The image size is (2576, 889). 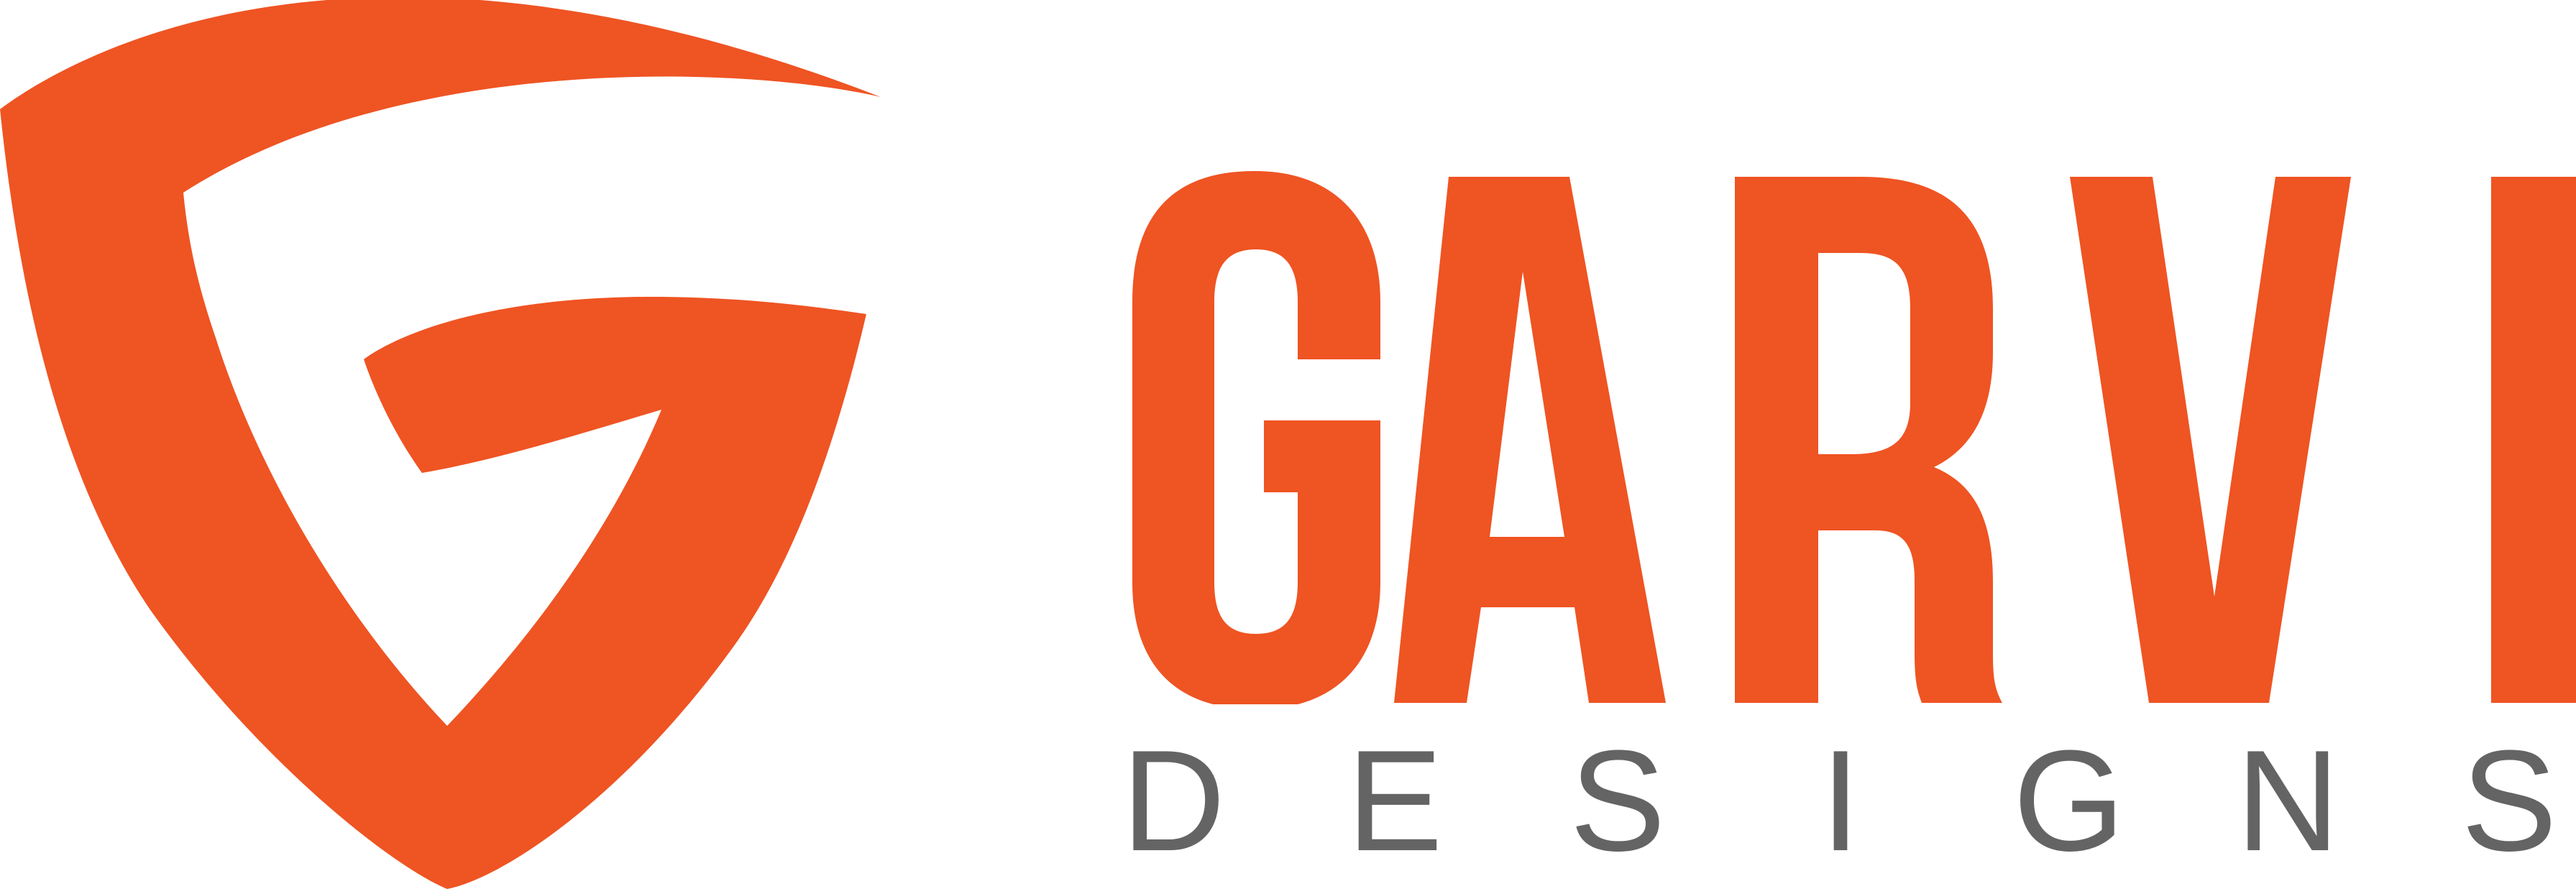 What do you see at coordinates (2288, 801) in the screenshot?
I see `tagline-letter: N` at bounding box center [2288, 801].